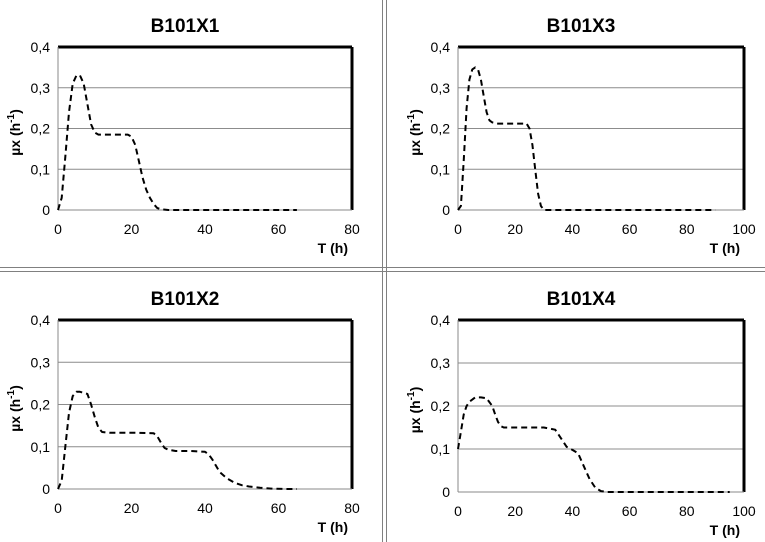 The width and height of the screenshot is (765, 542). What do you see at coordinates (185, 26) in the screenshot?
I see `chart-title: B101X1` at bounding box center [185, 26].